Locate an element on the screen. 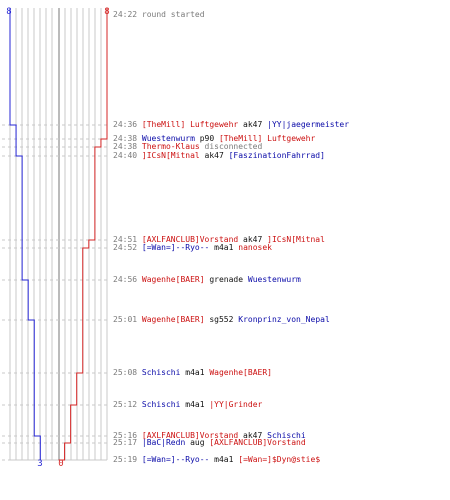 The image size is (450, 500). blue-player-name: Kronprinz_von_Nepal is located at coordinates (284, 319).